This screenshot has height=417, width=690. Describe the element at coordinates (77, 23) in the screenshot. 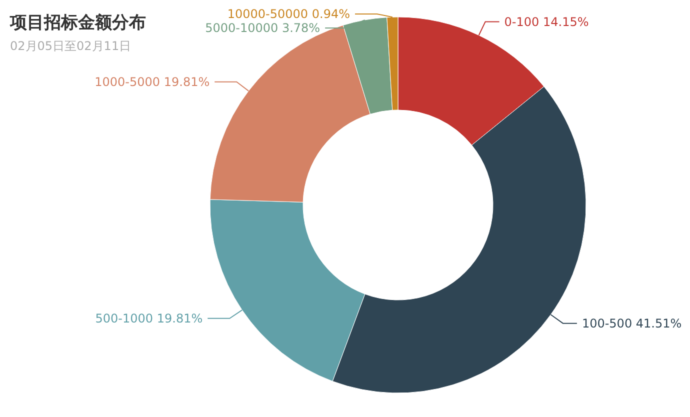

I see `chart-title: 项目招标金额分布` at that location.